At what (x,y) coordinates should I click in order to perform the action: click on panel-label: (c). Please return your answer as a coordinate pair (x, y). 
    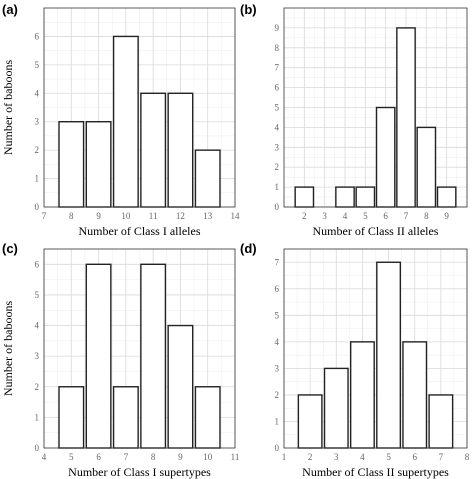
    Looking at the image, I should click on (10, 248).